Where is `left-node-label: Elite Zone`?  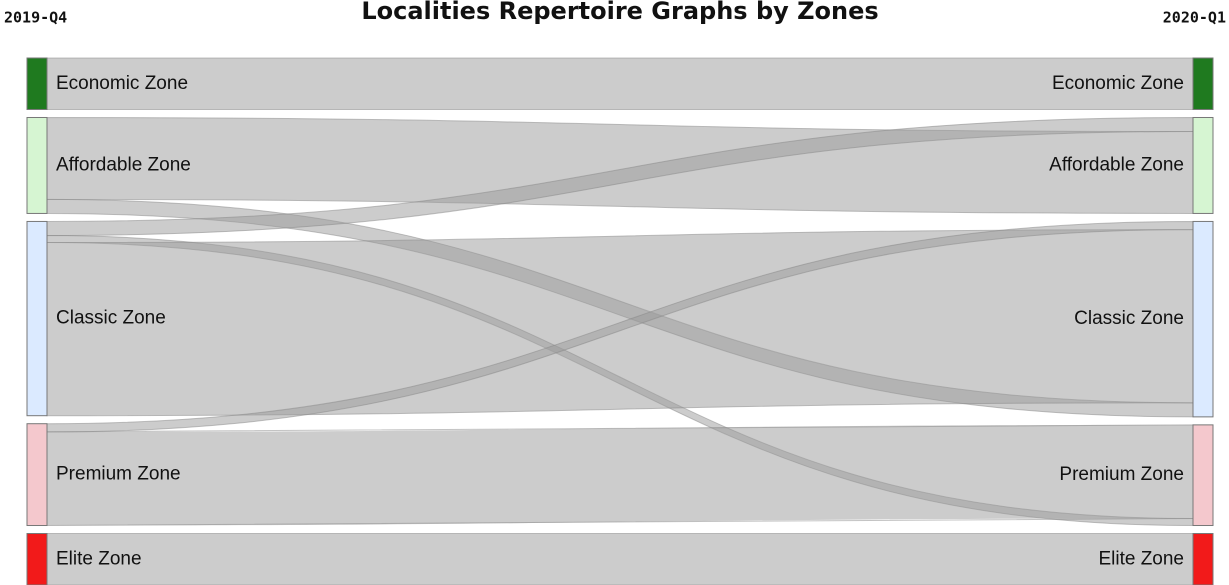 left-node-label: Elite Zone is located at coordinates (99, 558).